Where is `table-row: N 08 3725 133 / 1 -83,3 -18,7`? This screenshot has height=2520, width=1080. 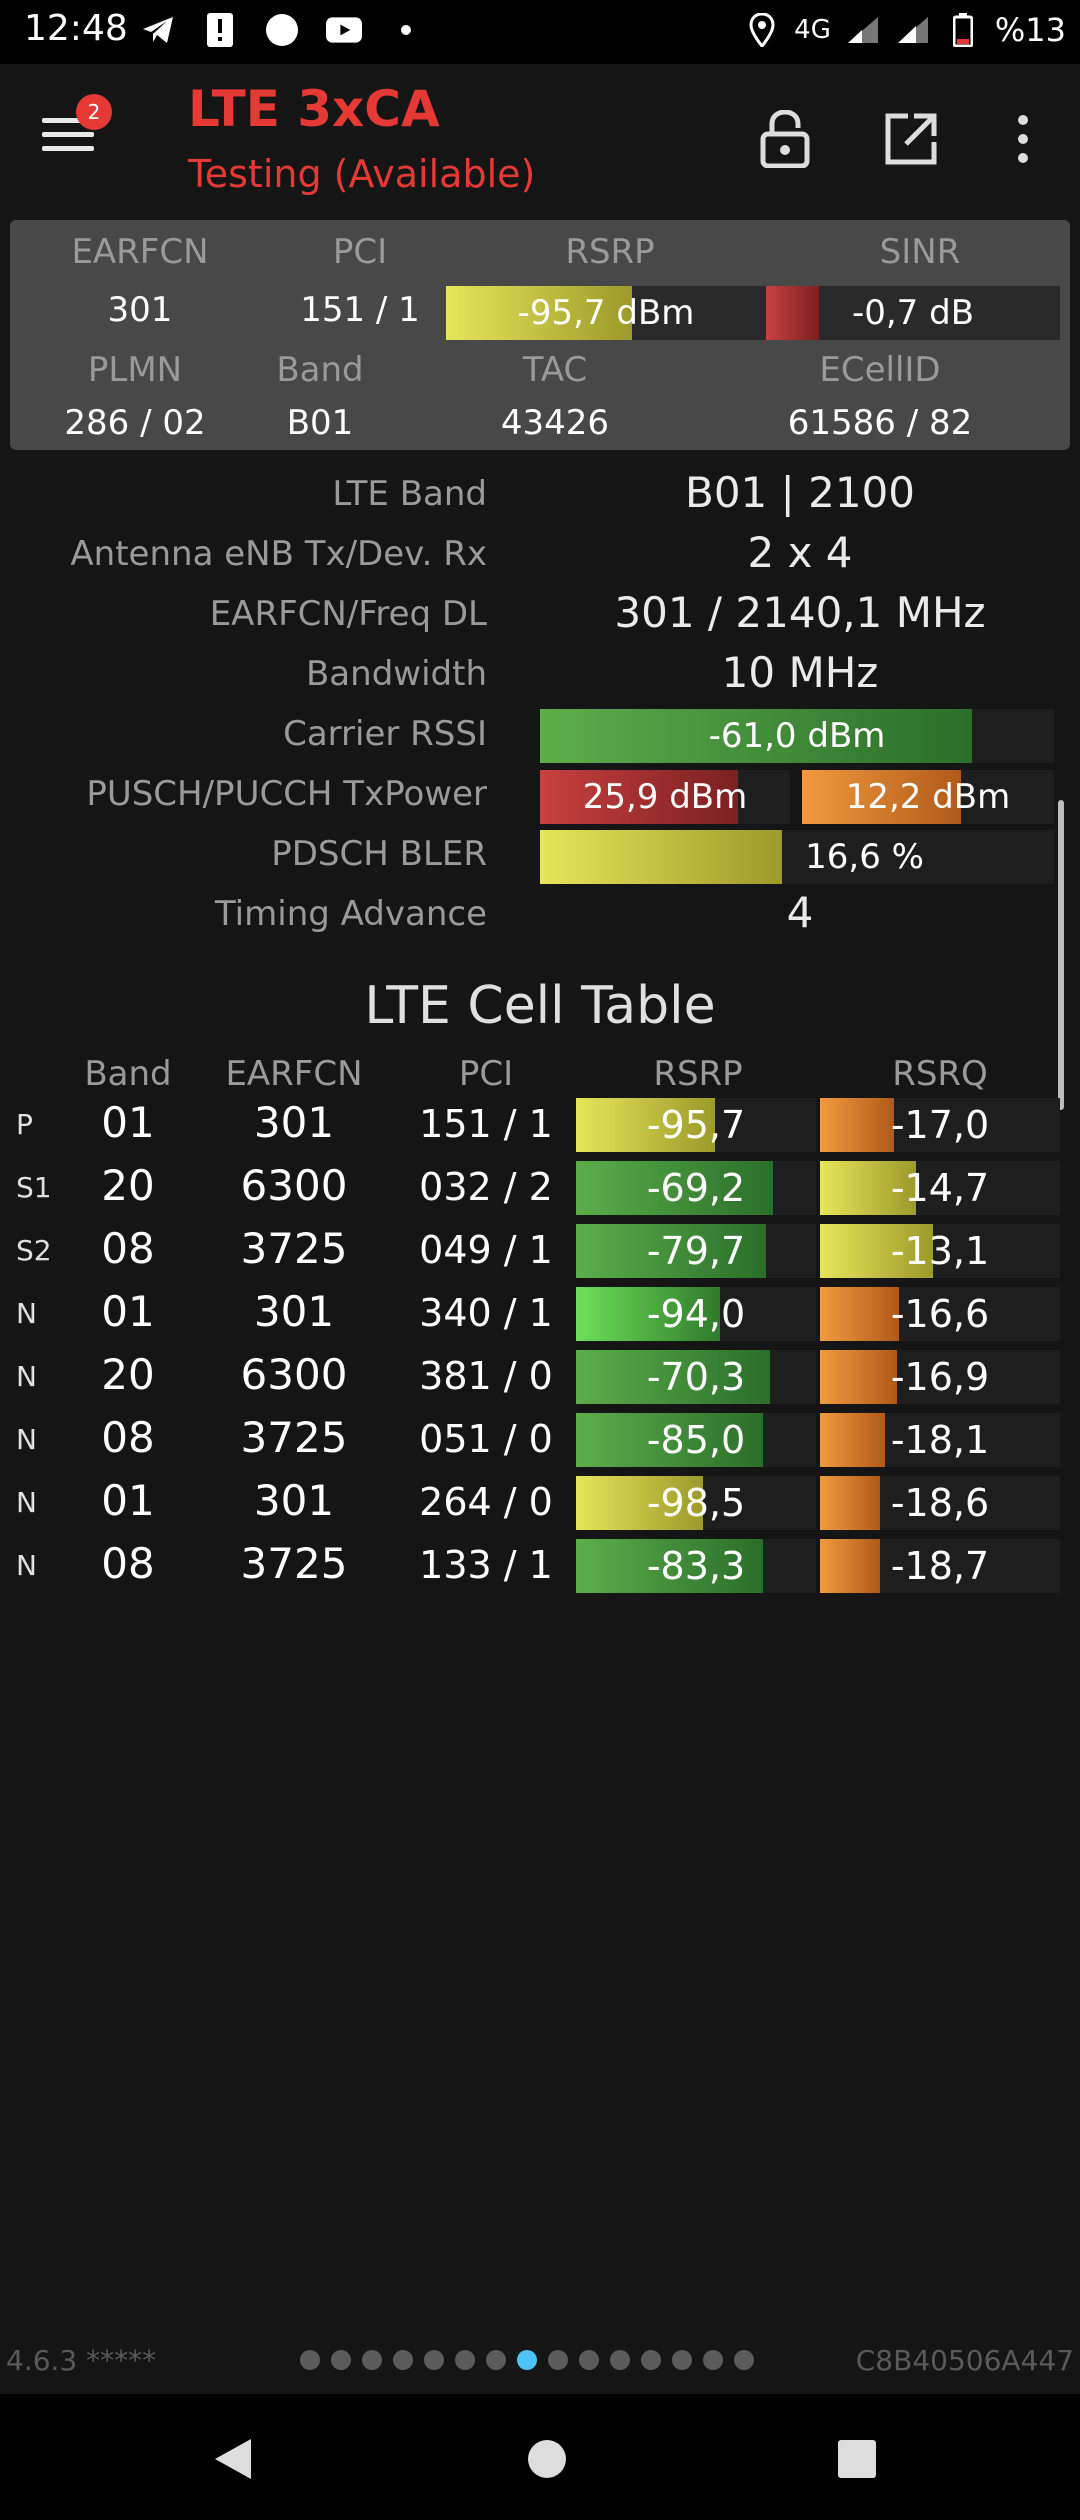
table-row: N 08 3725 133 / 1 -83,3 -18,7 is located at coordinates (540, 1567).